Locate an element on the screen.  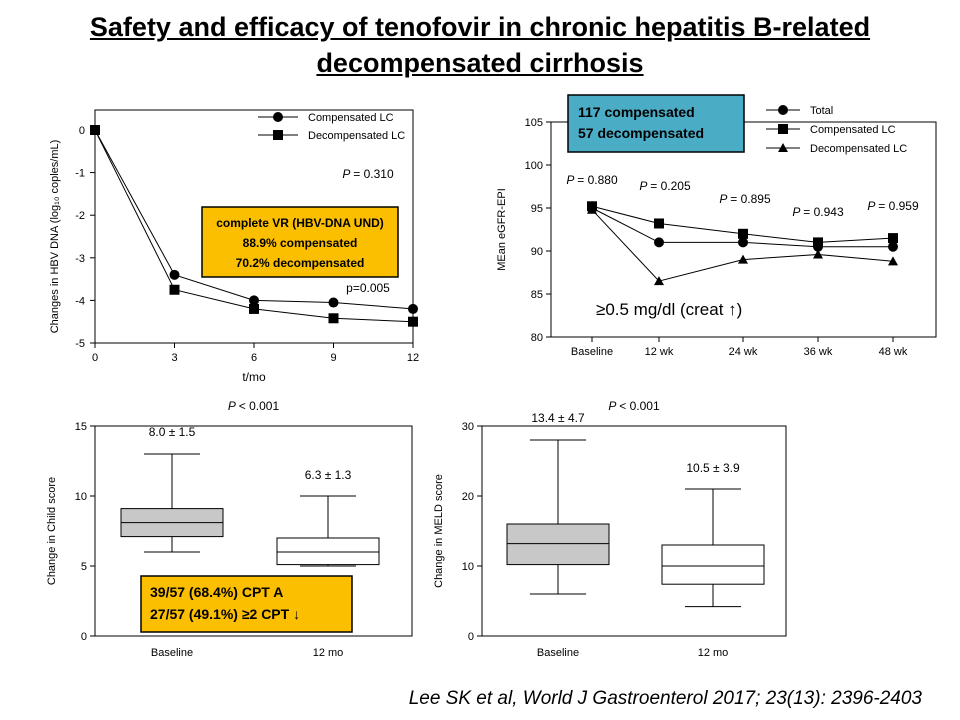
child-callout-line: 27/57 (49.1%) ≥2 CPT ↓ is located at coordinates (225, 614).